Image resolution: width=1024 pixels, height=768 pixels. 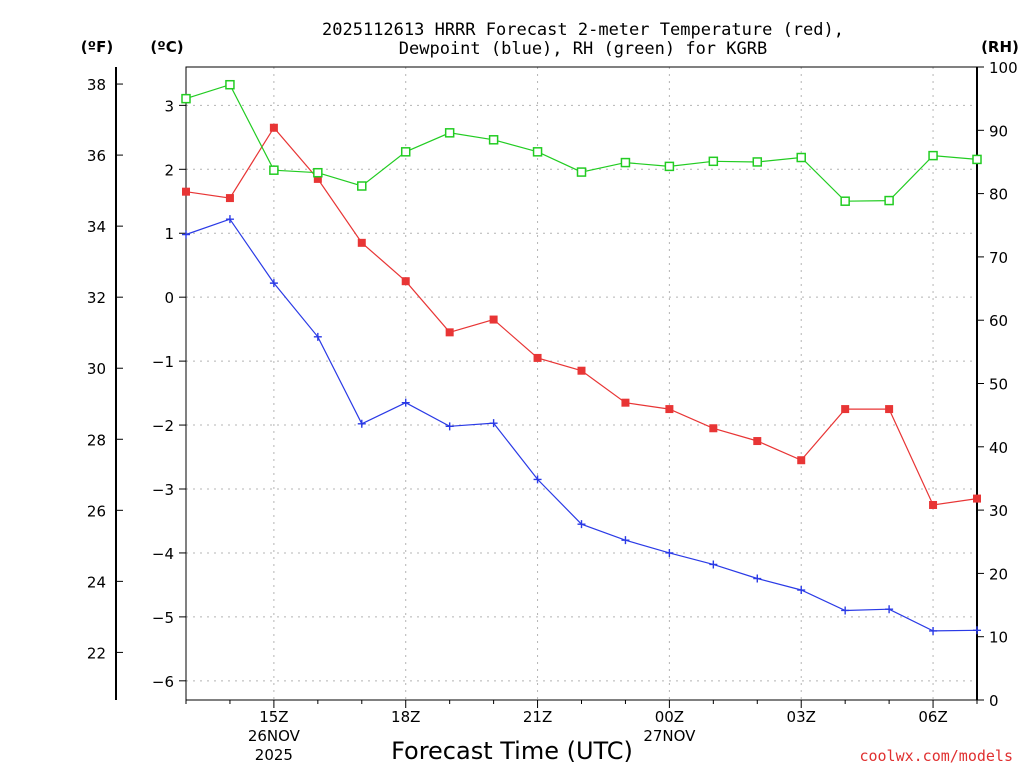 What do you see at coordinates (669, 736) in the screenshot?
I see `date-label: 27NOV` at bounding box center [669, 736].